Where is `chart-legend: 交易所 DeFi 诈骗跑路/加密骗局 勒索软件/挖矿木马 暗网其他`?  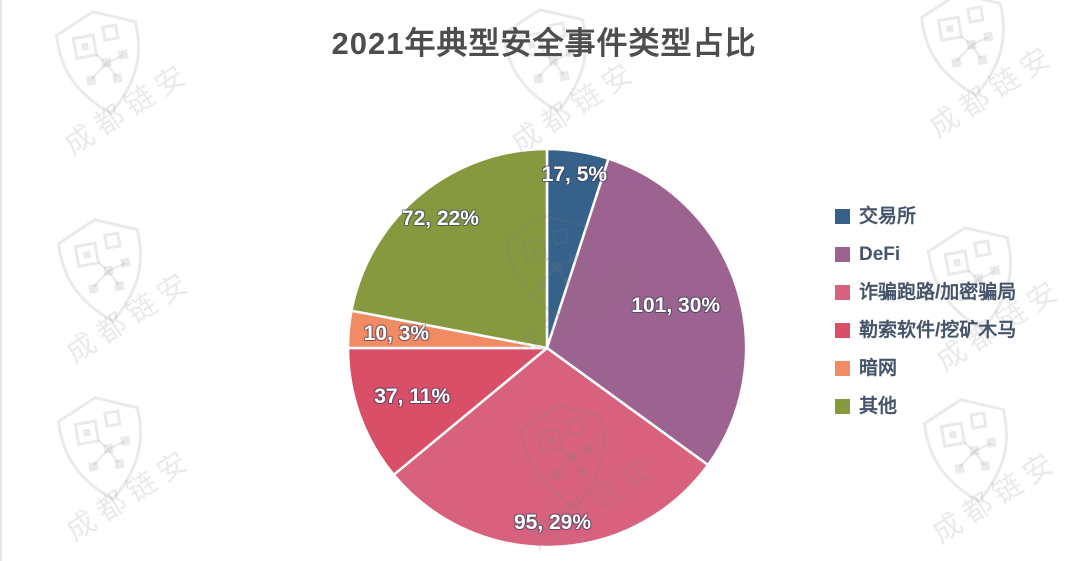
chart-legend: 交易所 DeFi 诈骗跑路/加密骗局 勒索软件/挖矿木马 暗网其他 is located at coordinates (925, 315).